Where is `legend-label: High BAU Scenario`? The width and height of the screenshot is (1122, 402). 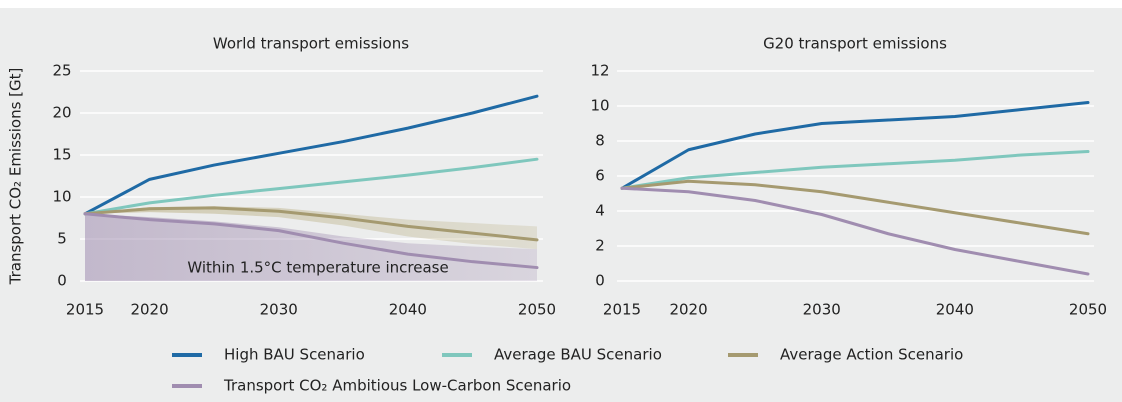
legend-label: High BAU Scenario is located at coordinates (294, 355).